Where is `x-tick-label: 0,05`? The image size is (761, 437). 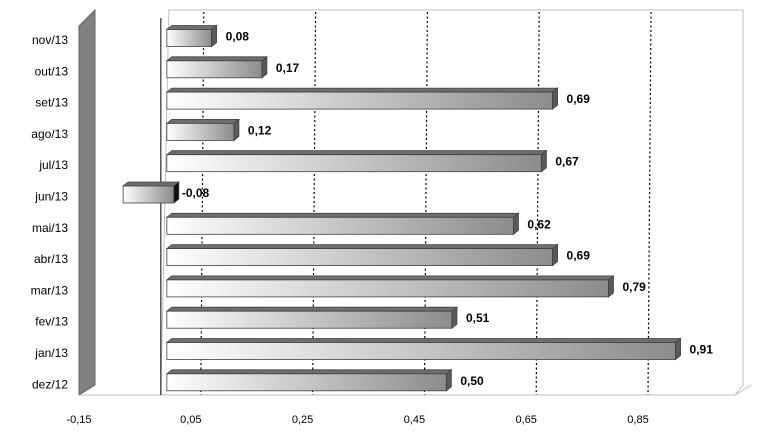
x-tick-label: 0,05 is located at coordinates (190, 420).